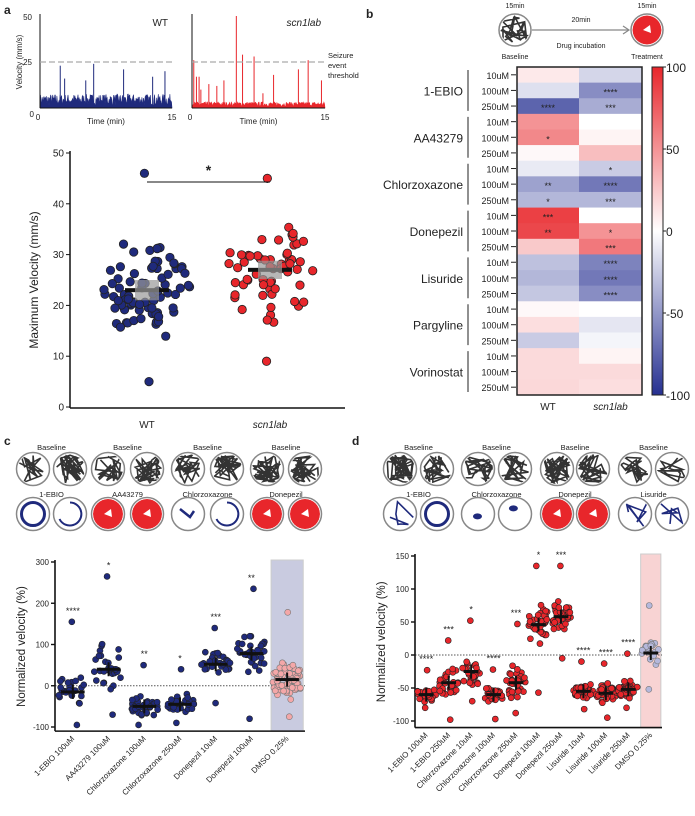 The height and width of the screenshot is (816, 695). Describe the element at coordinates (147, 425) in the screenshot. I see `x-tick: WT` at that location.